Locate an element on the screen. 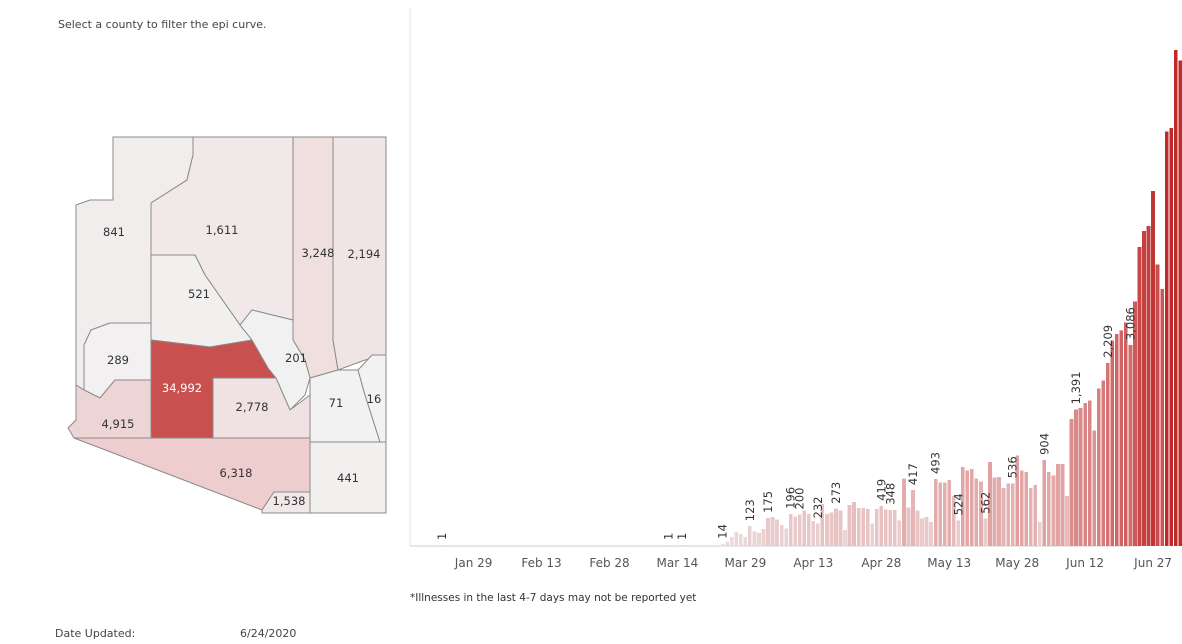 This screenshot has width=1182, height=644. county-cochise is located at coordinates (348, 477).